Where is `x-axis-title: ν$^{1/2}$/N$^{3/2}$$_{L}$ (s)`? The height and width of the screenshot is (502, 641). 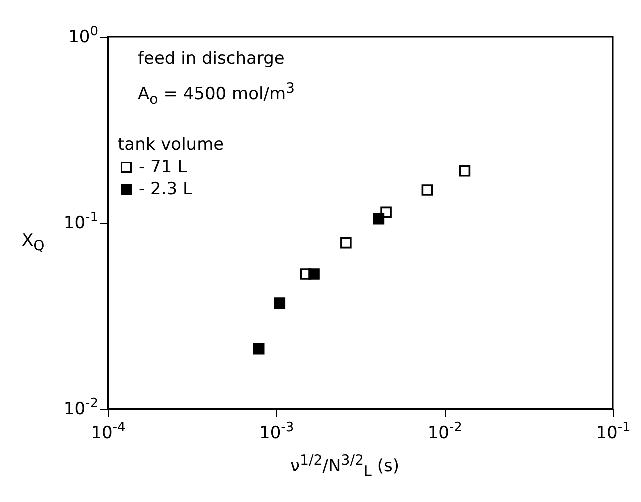
x-axis-title: ν$^{1/2}$/N$^{3/2}$$_{L}$ (s) is located at coordinates (345, 466).